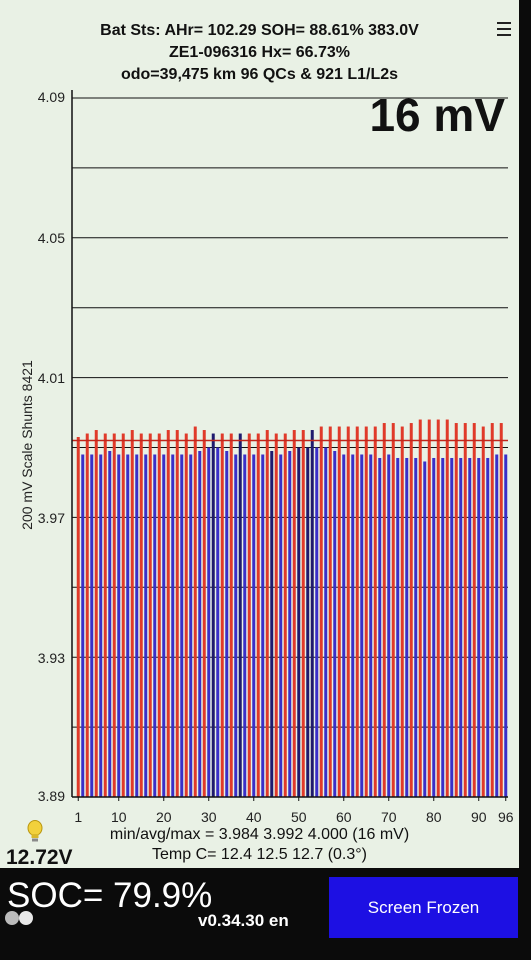 The width and height of the screenshot is (531, 960). I want to click on vin-health-line: ZE1-096316 Hx= 66.73%, so click(259, 52).